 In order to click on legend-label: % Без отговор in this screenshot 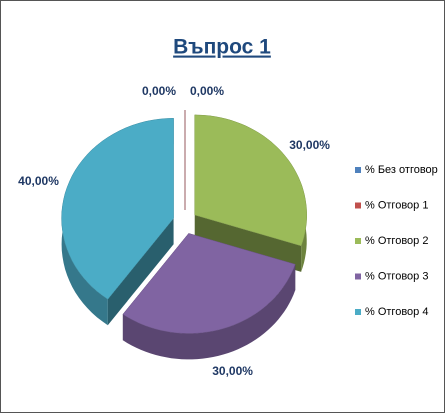, I will do `click(401, 170)`.